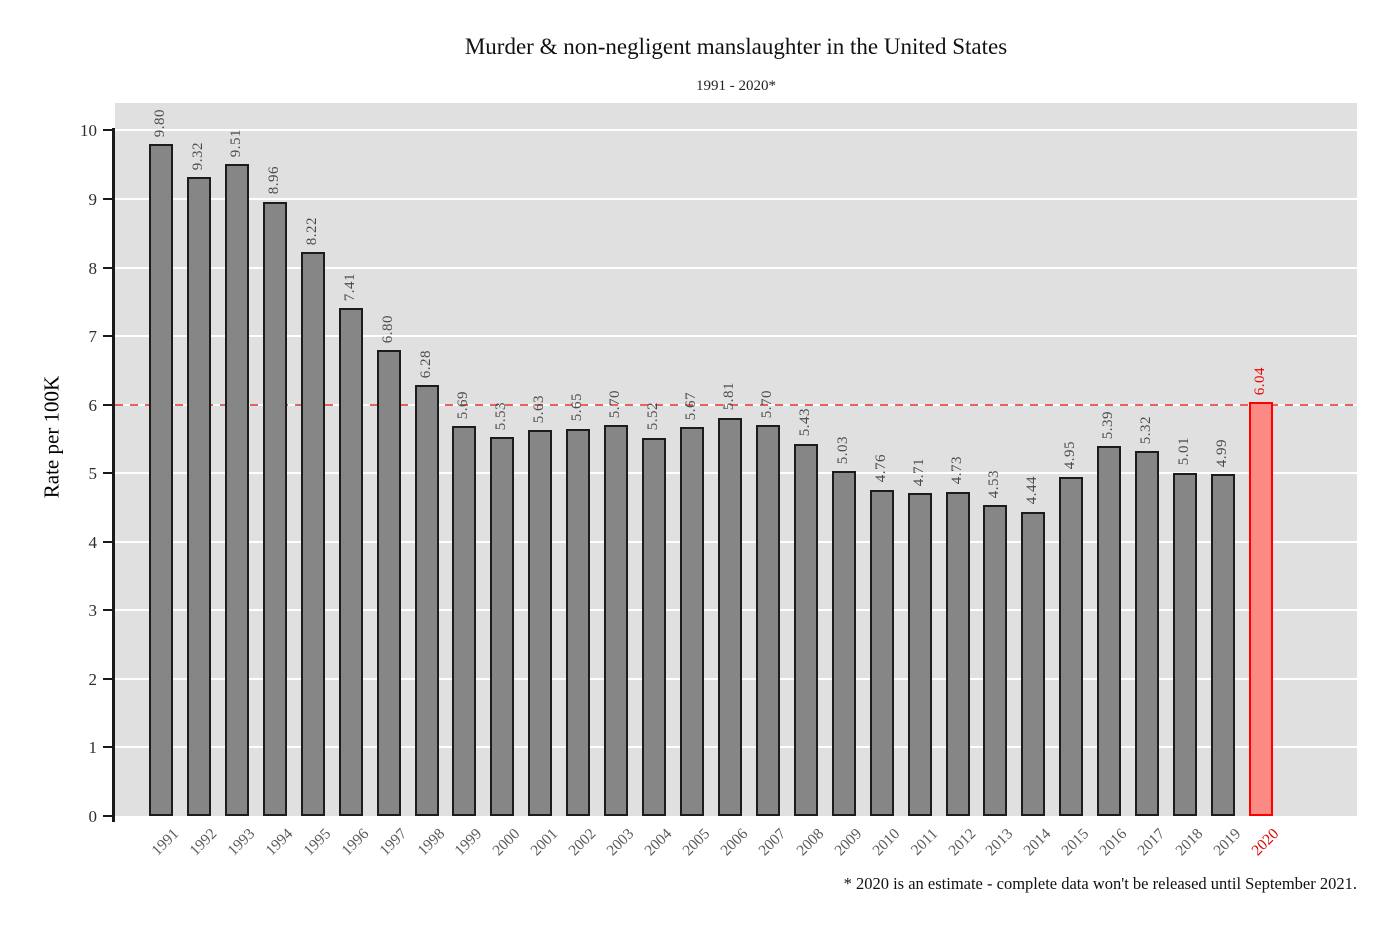 This screenshot has height=928, width=1392. Describe the element at coordinates (804, 422) in the screenshot. I see `bar-value-label-2008: 5.43` at that location.